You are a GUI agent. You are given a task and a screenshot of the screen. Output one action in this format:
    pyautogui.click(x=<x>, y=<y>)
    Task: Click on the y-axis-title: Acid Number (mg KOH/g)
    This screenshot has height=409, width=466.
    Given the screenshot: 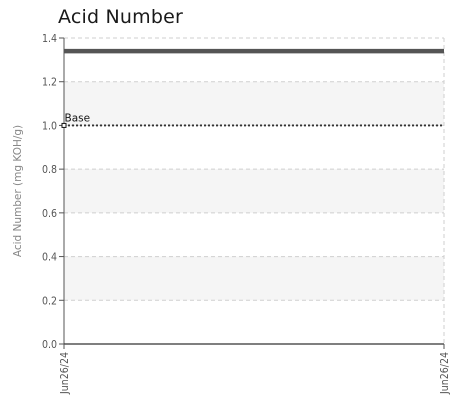 What is the action you would take?
    pyautogui.click(x=18, y=191)
    